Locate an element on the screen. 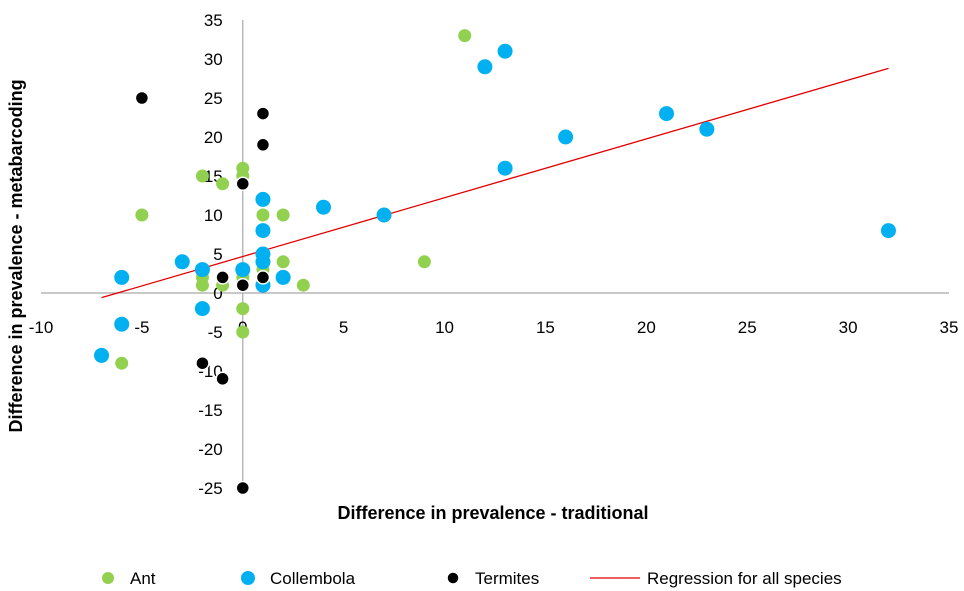  y-tick-label: -20 is located at coordinates (210, 449).